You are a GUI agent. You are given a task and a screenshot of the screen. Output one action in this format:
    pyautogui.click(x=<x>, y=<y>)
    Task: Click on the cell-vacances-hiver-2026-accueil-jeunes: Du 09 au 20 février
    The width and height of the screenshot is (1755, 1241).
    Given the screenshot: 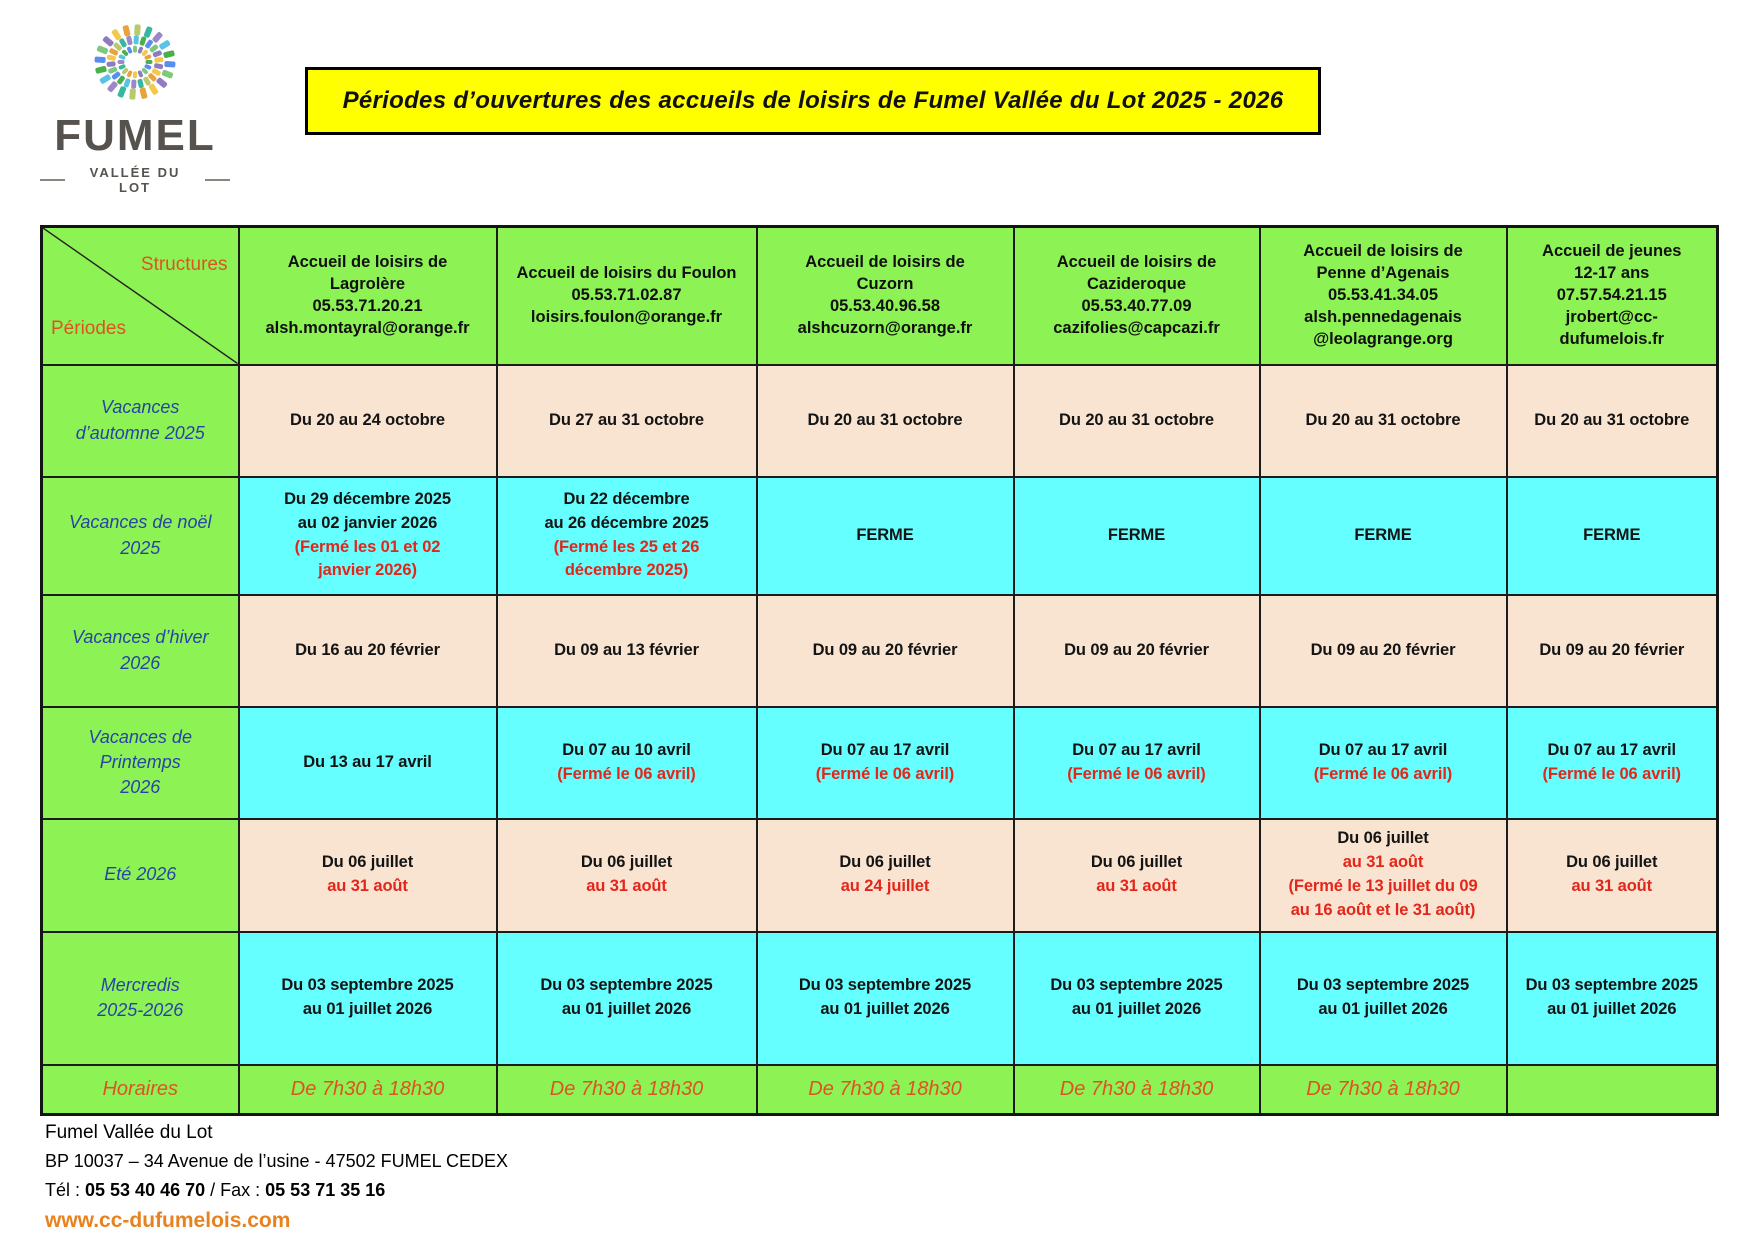 What is the action you would take?
    pyautogui.click(x=1612, y=650)
    